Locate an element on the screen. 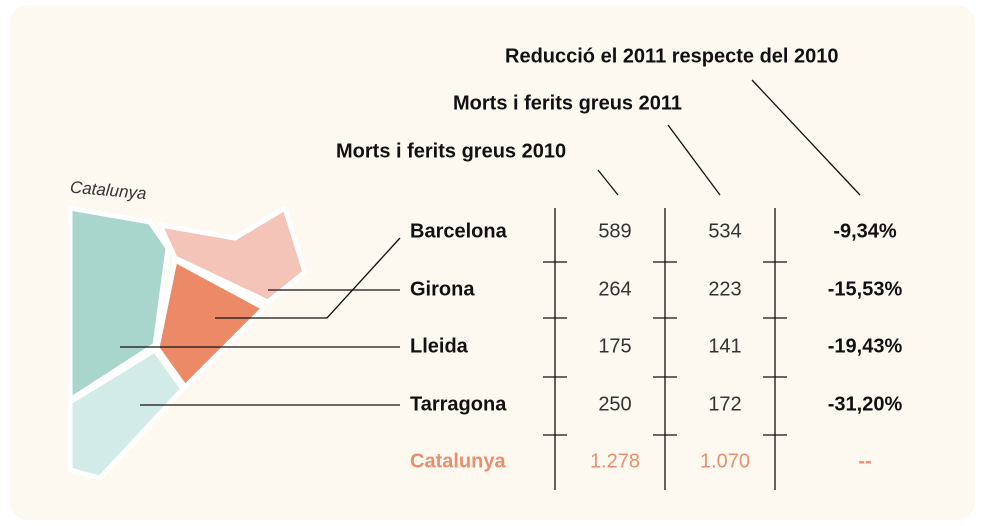 This screenshot has width=981, height=526. map is located at coordinates (187, 343).